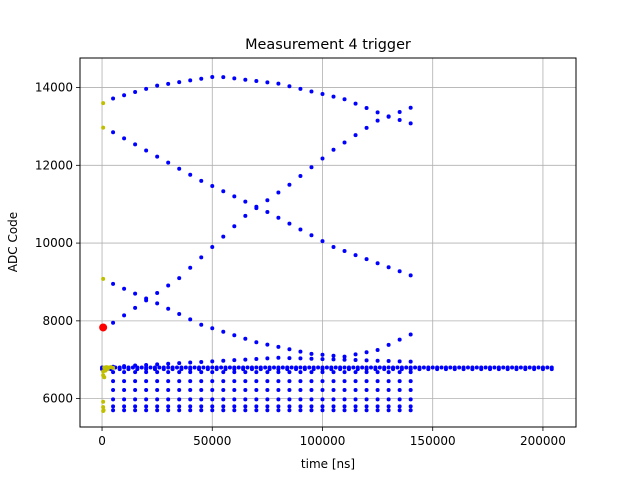  I want to click on x-tick-label: 0, so click(102, 441).